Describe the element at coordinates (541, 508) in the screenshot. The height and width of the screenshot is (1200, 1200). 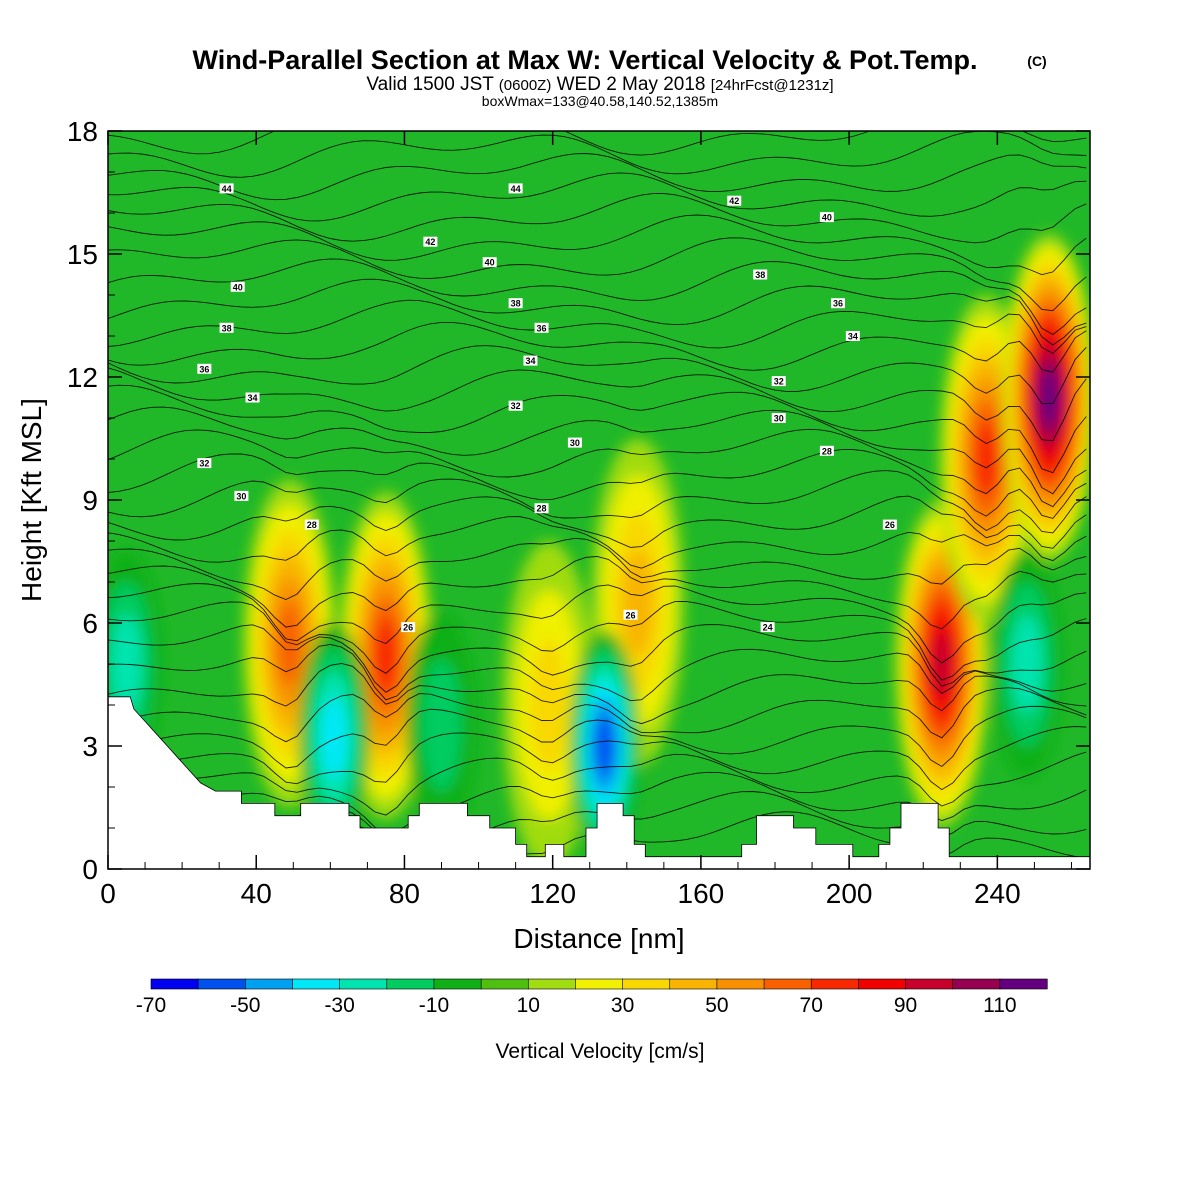
I see `theta-label: 28` at that location.